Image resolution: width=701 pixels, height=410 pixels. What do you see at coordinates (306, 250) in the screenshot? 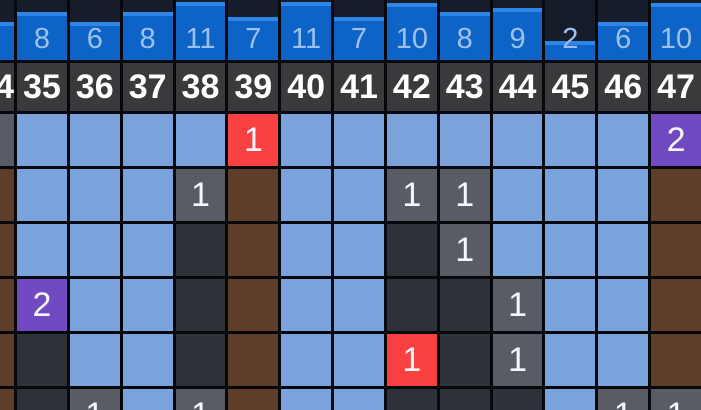
I see `cell-r3-c40` at bounding box center [306, 250].